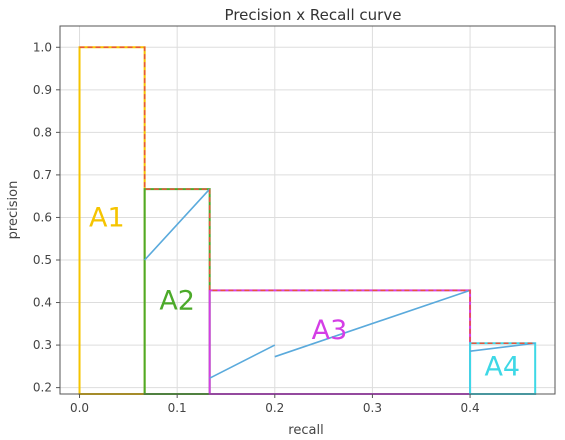 This screenshot has height=440, width=565. I want to click on region-a4-label: A4, so click(502, 366).